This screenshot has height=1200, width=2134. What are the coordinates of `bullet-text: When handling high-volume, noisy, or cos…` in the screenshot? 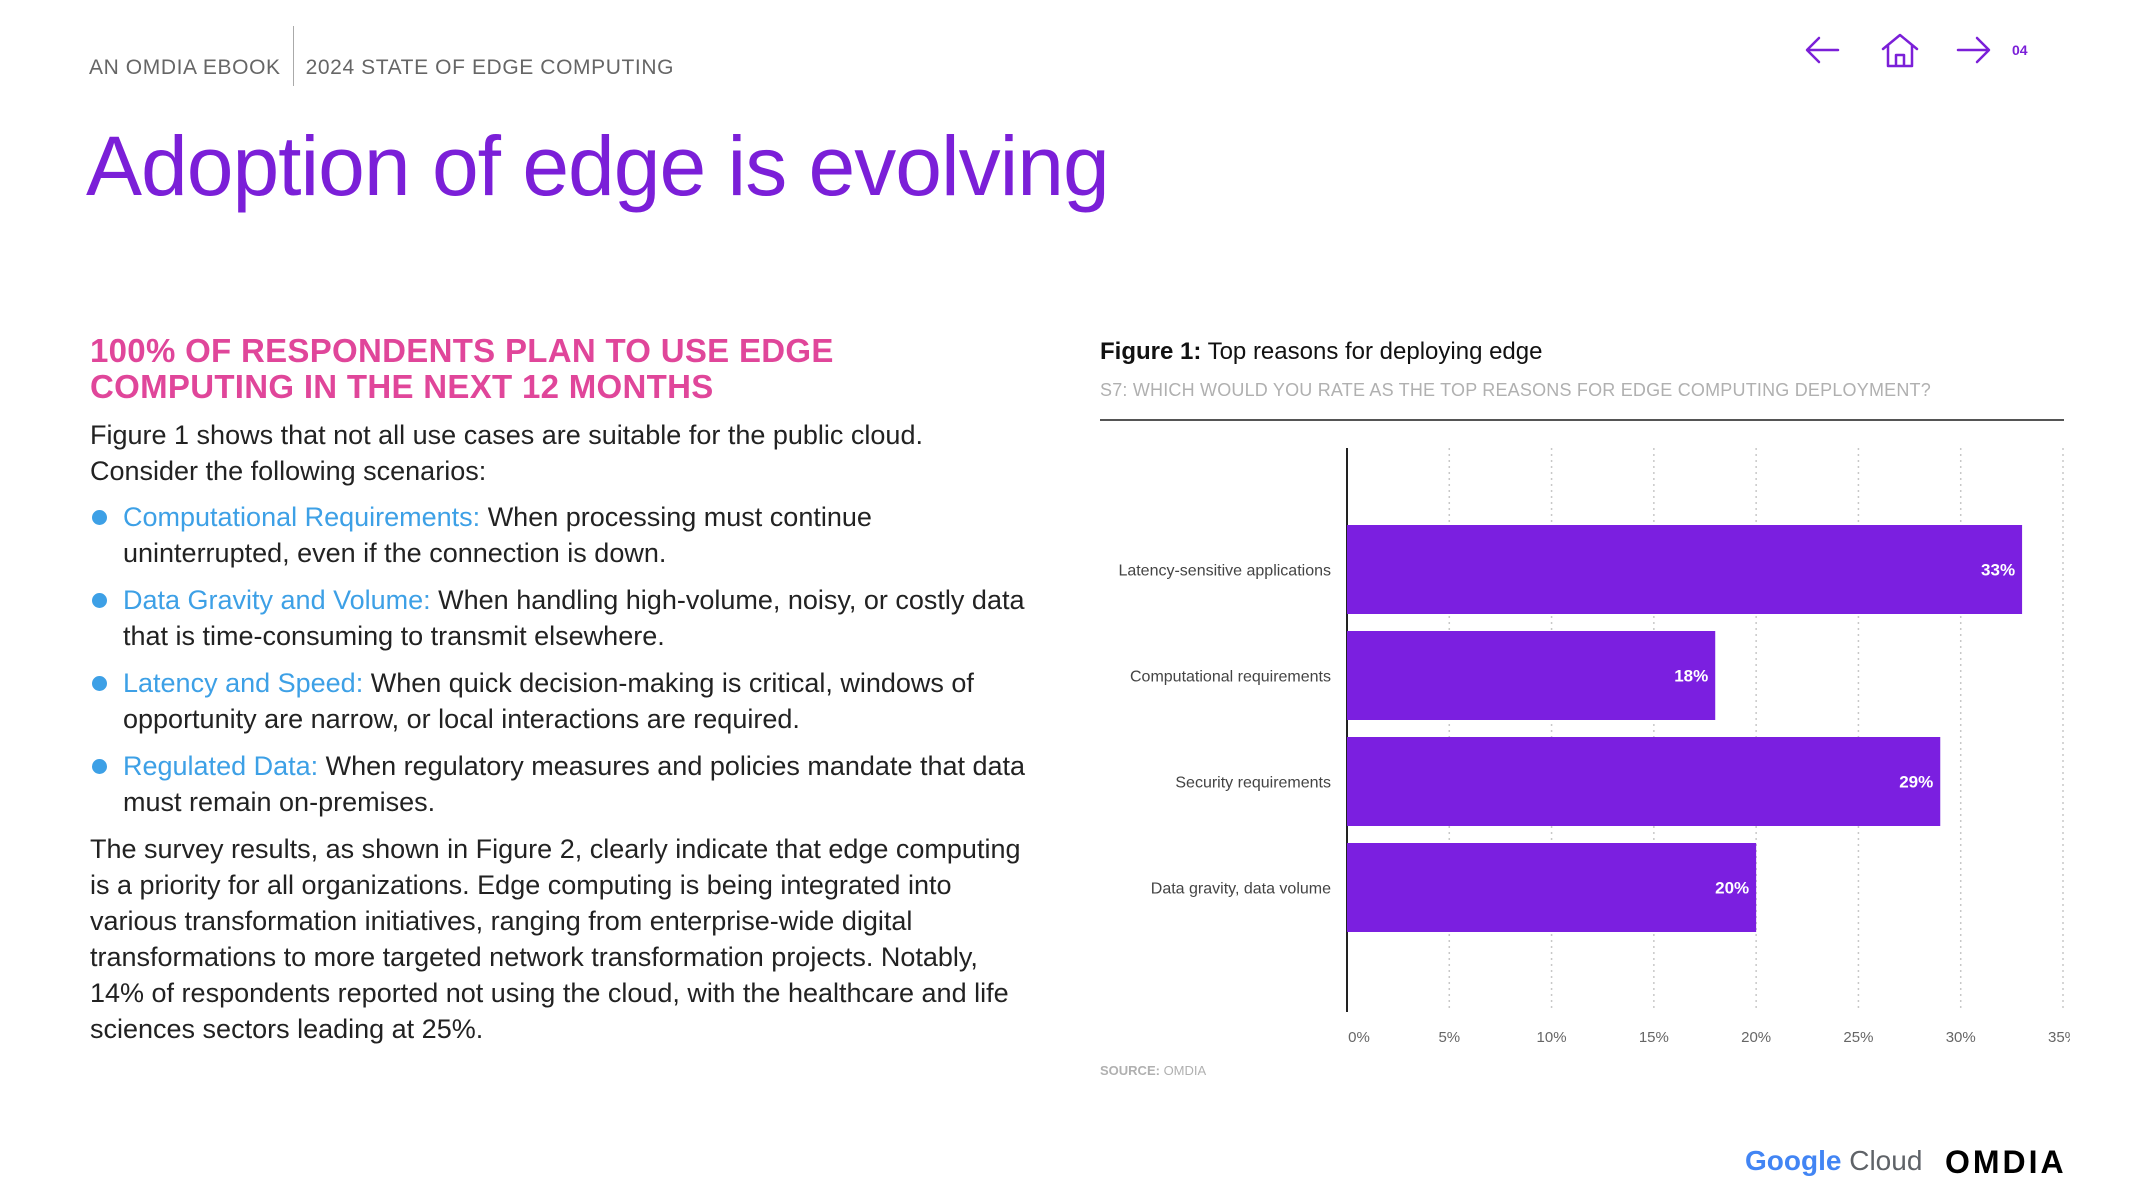 It's located at (574, 618).